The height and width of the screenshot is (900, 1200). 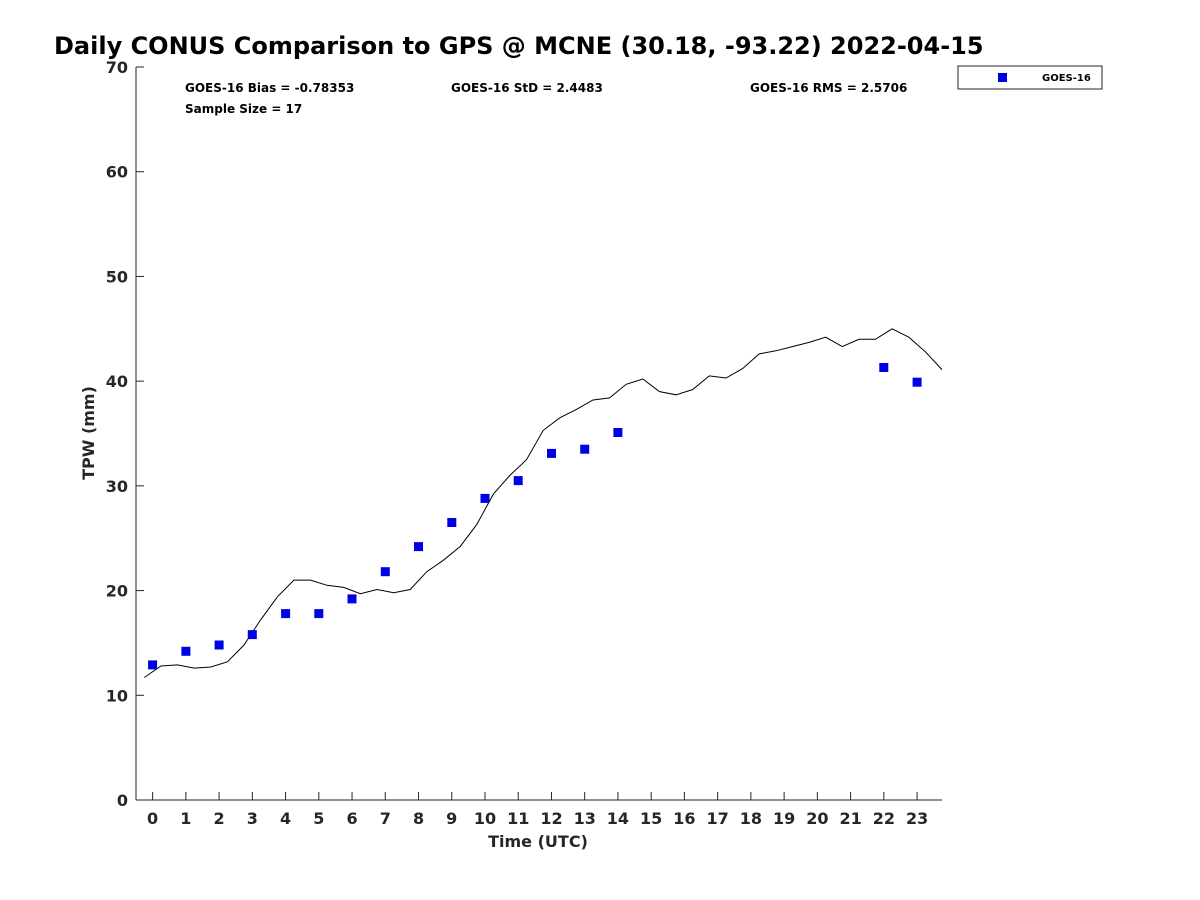 What do you see at coordinates (285, 818) in the screenshot?
I see `x-tick-label: 4` at bounding box center [285, 818].